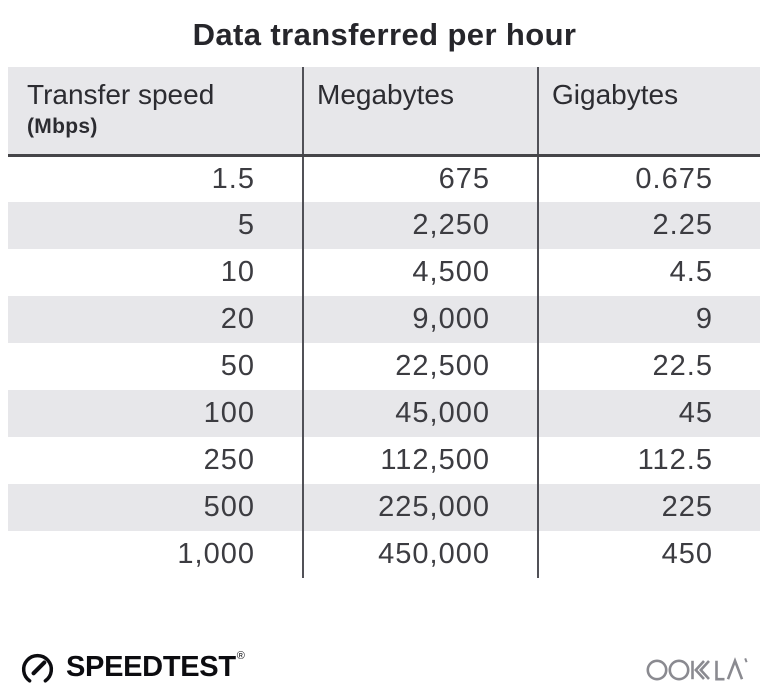 The height and width of the screenshot is (698, 769). What do you see at coordinates (62, 127) in the screenshot?
I see `column-header-sublabel: (Mbps)` at bounding box center [62, 127].